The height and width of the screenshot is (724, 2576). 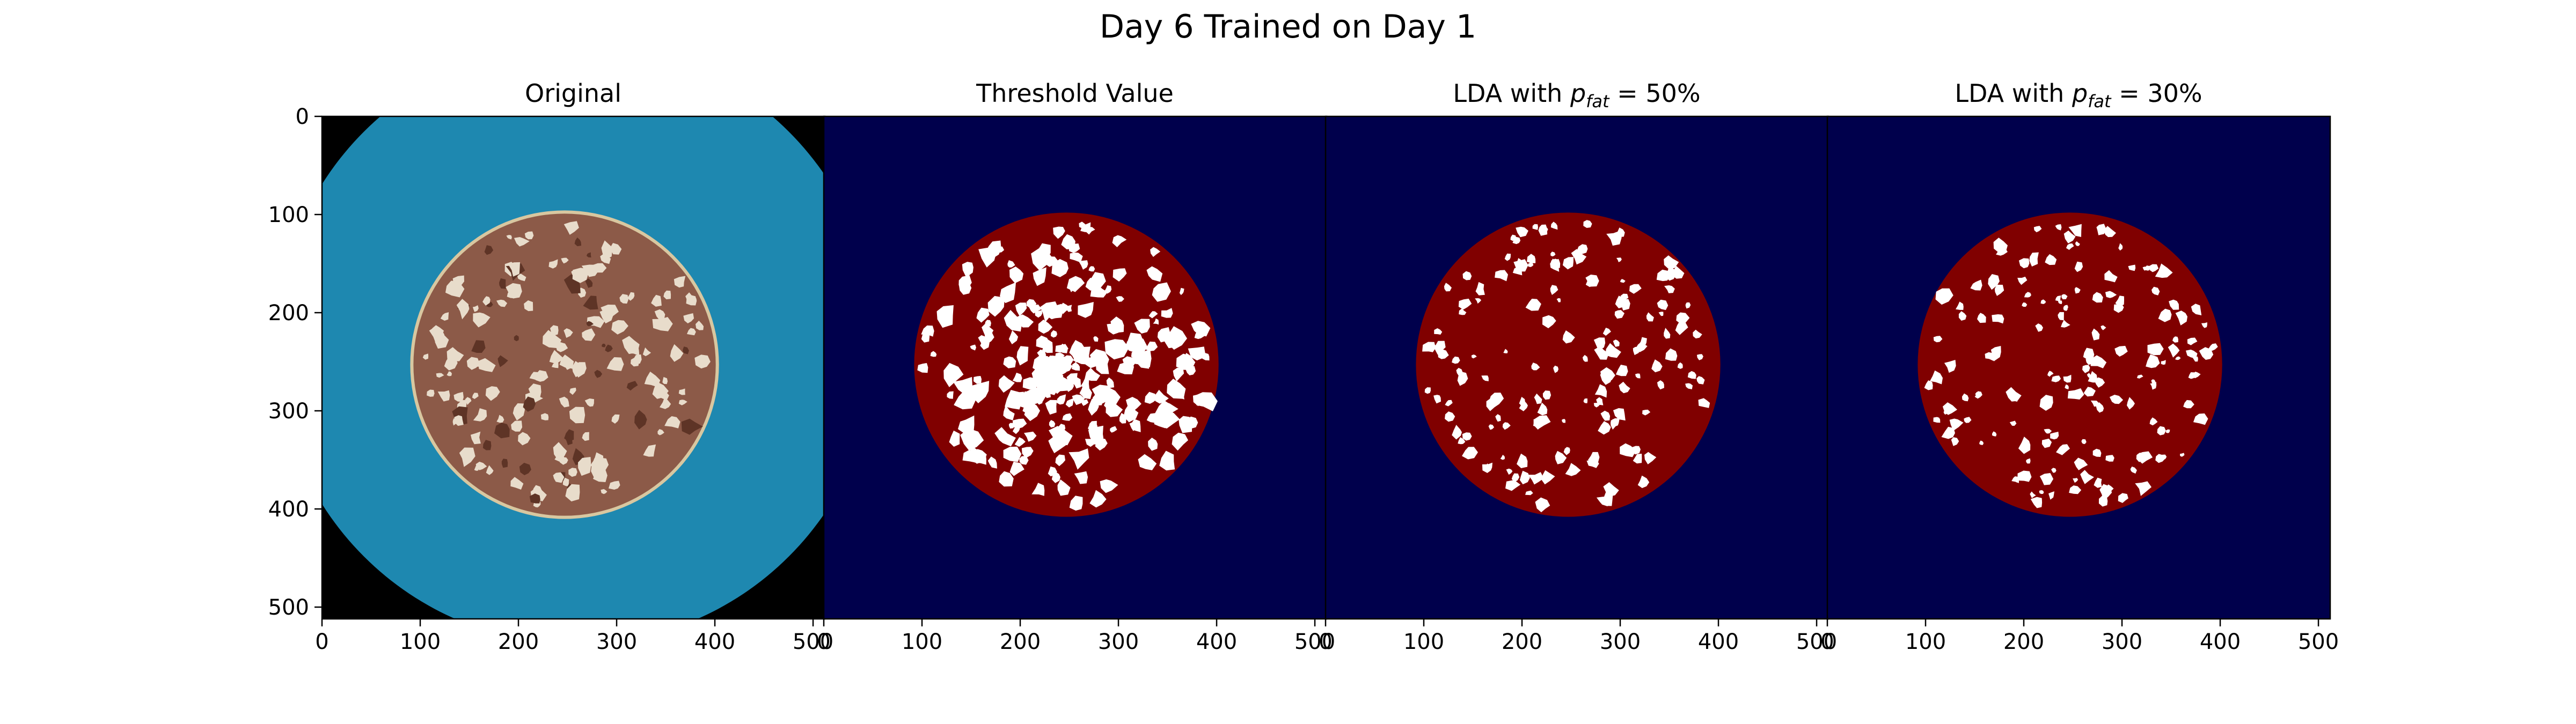 I want to click on panel-title-original: Original, so click(x=573, y=93).